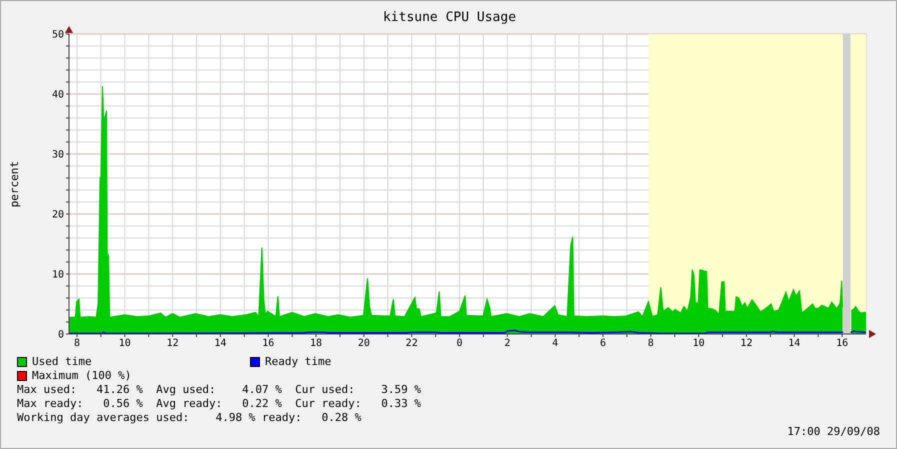  Describe the element at coordinates (61, 335) in the screenshot. I see `y-tick-label: 0` at that location.